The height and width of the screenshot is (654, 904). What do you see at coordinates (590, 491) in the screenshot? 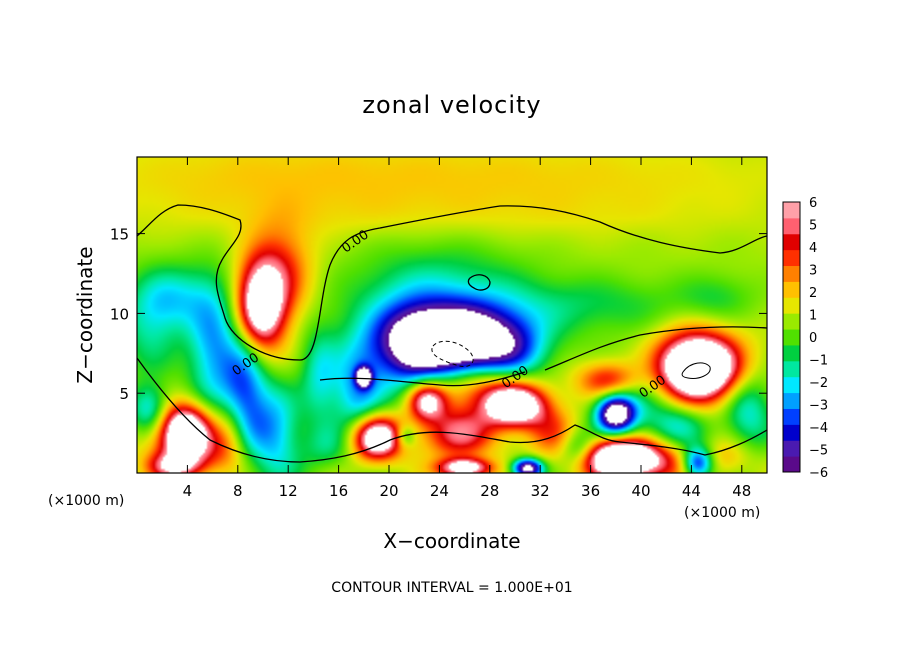
I see `x-tick-label: 36` at bounding box center [590, 491].